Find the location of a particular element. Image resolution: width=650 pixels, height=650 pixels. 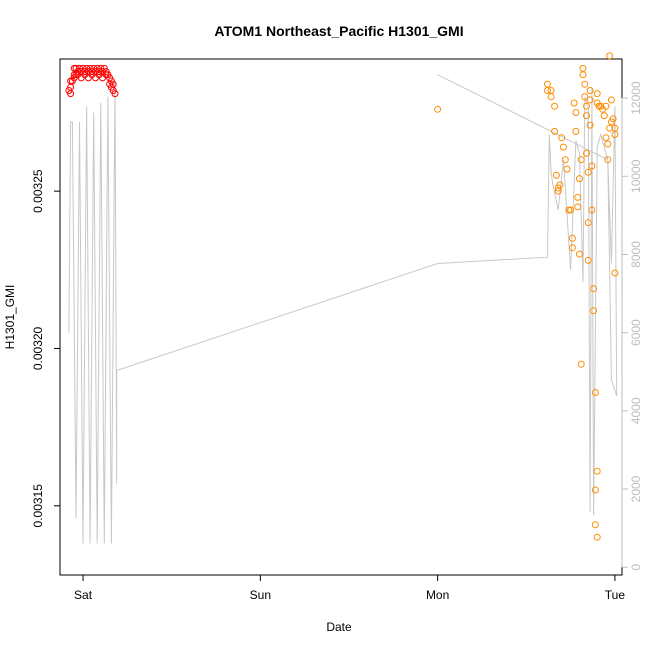

y-tick-label-right: 10000 is located at coordinates (636, 176).